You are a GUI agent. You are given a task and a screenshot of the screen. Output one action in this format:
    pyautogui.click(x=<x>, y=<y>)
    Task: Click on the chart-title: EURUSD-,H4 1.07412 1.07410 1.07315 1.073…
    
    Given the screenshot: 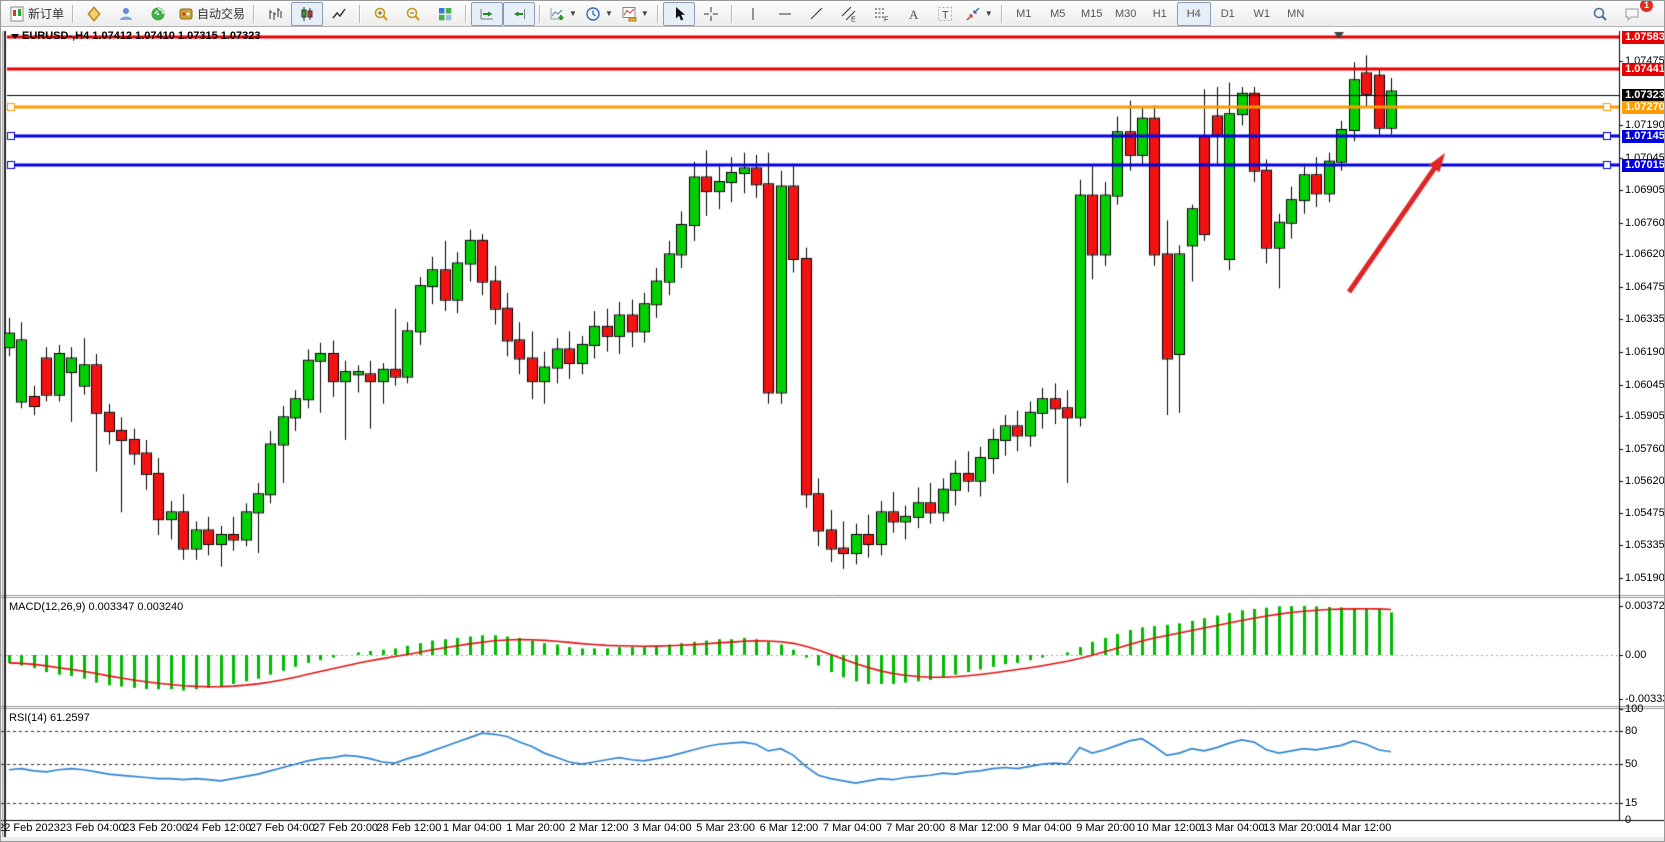 What is the action you would take?
    pyautogui.click(x=136, y=36)
    